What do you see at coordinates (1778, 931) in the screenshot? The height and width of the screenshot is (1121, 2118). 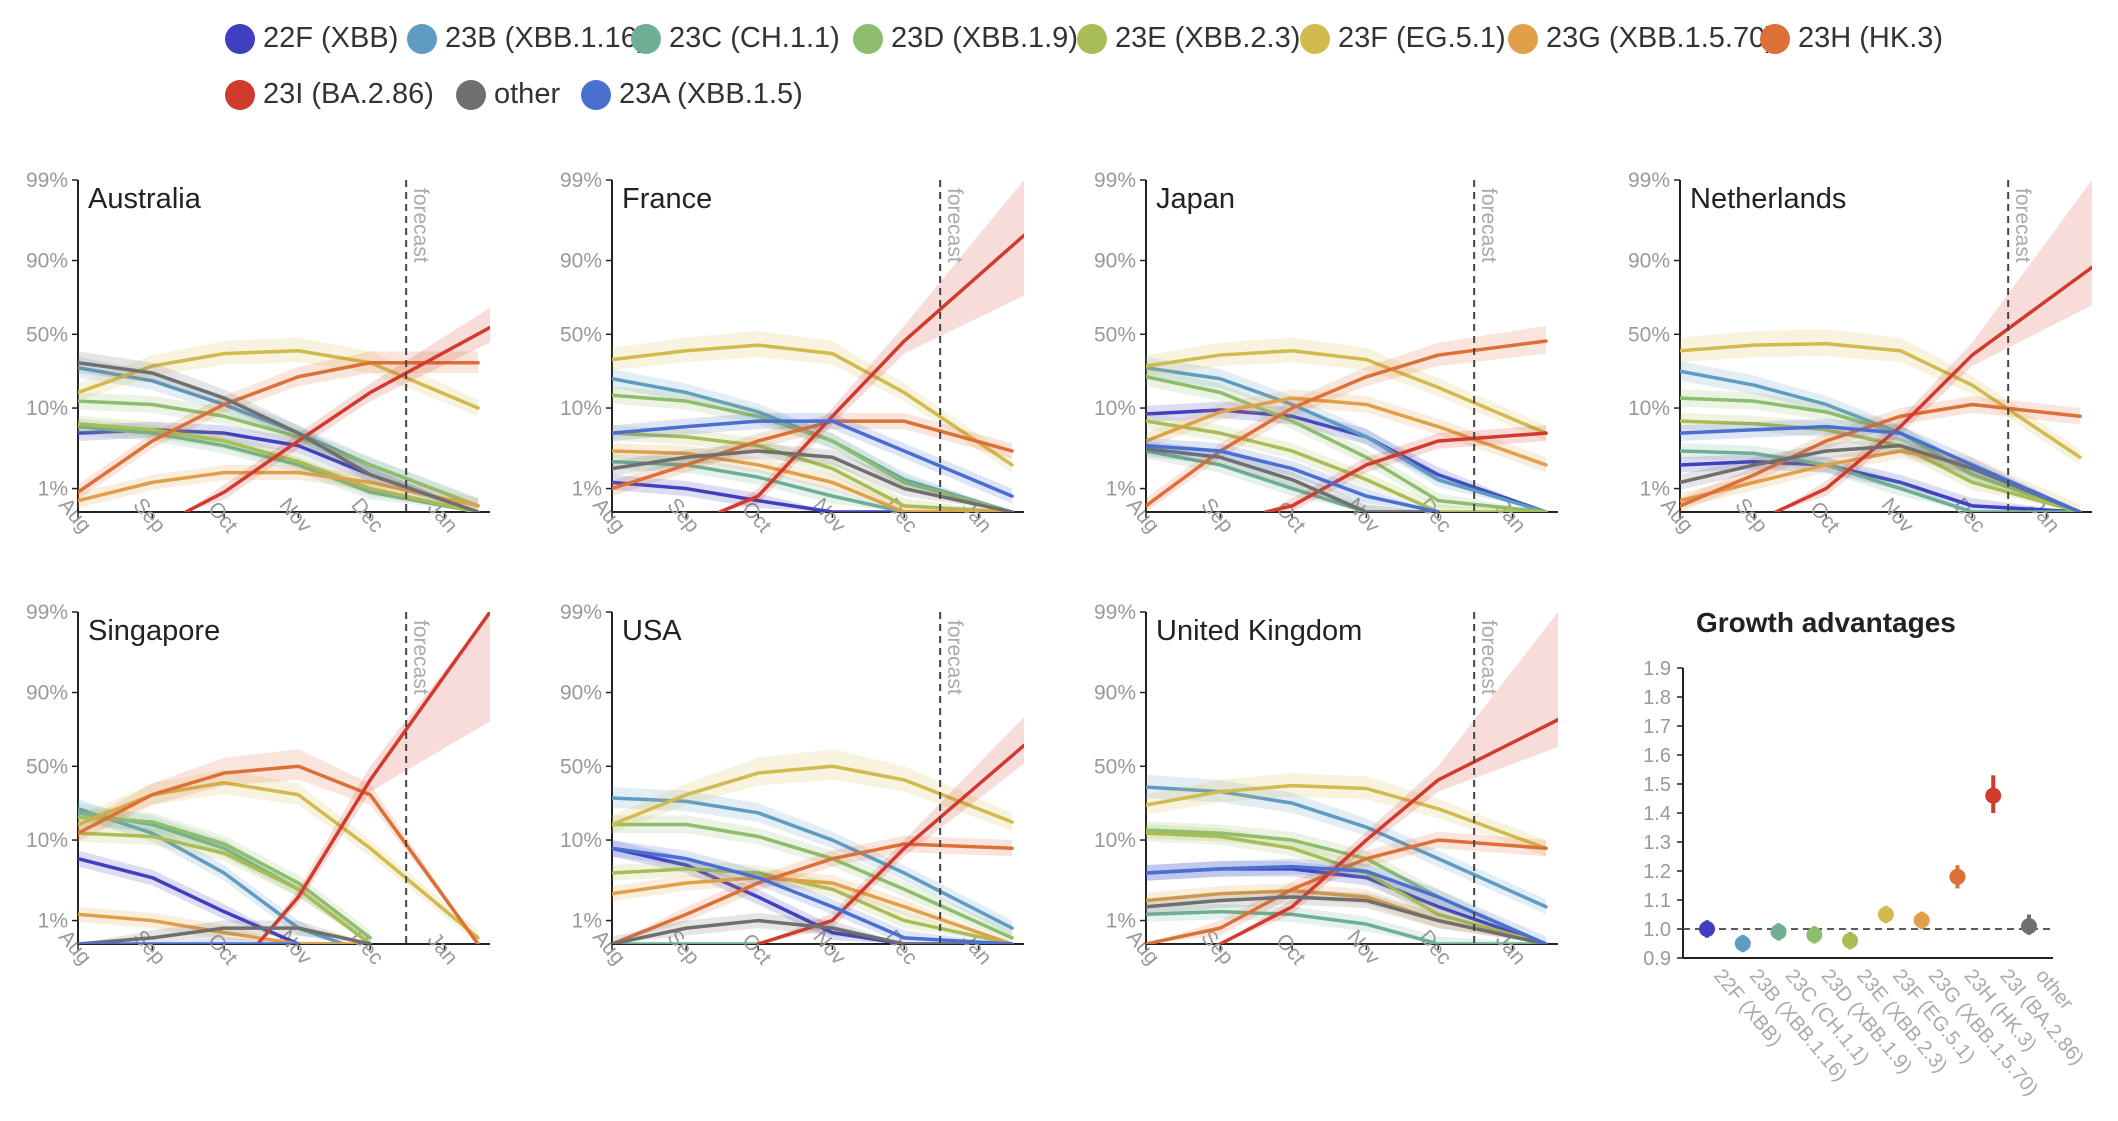 I see `growth-point-23c` at bounding box center [1778, 931].